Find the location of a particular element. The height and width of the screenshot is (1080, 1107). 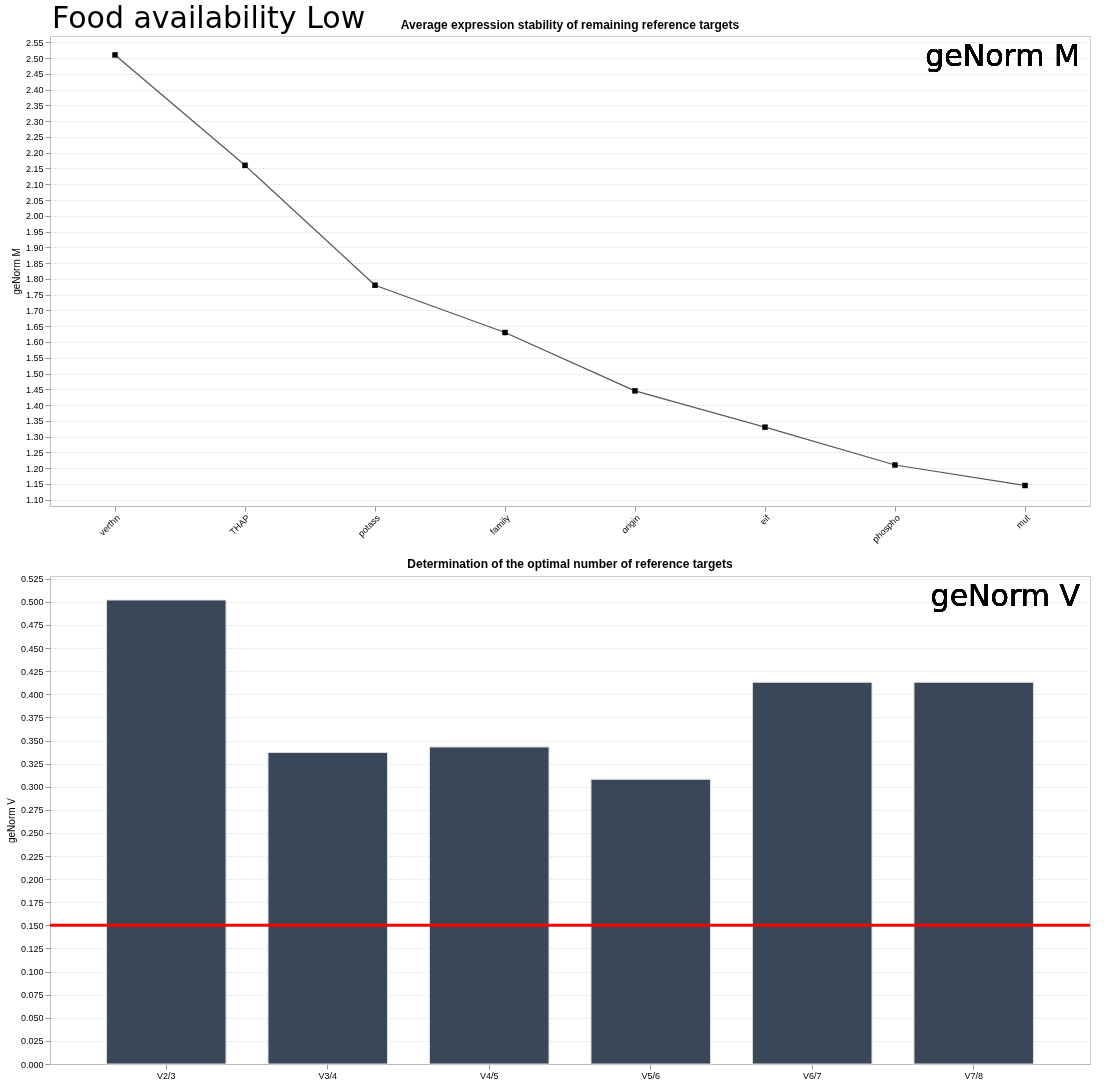

y-tick-label: 2.10 is located at coordinates (34, 184).